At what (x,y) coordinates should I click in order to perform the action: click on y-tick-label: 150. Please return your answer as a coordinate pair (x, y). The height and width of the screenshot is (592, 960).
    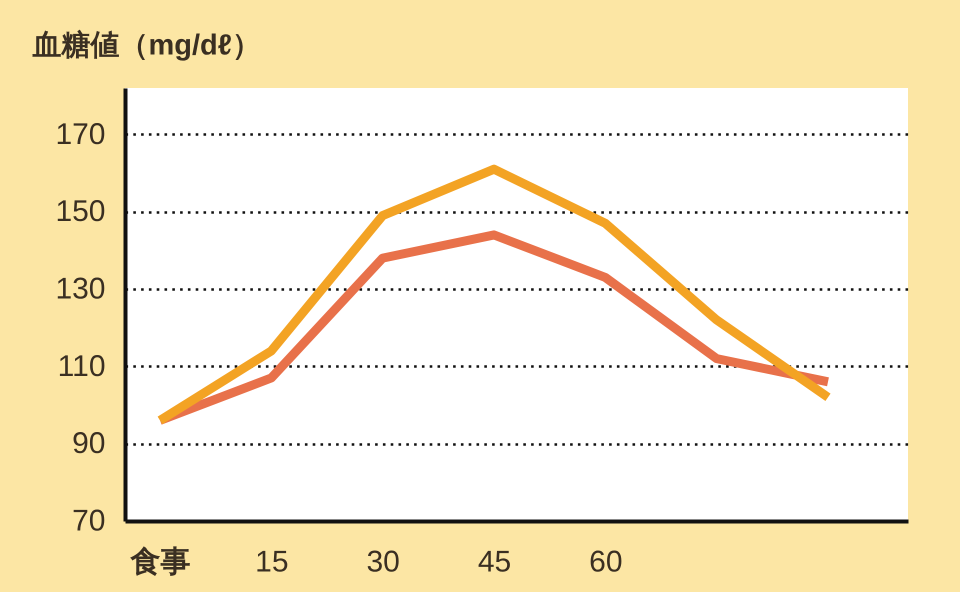
    Looking at the image, I should click on (80, 211).